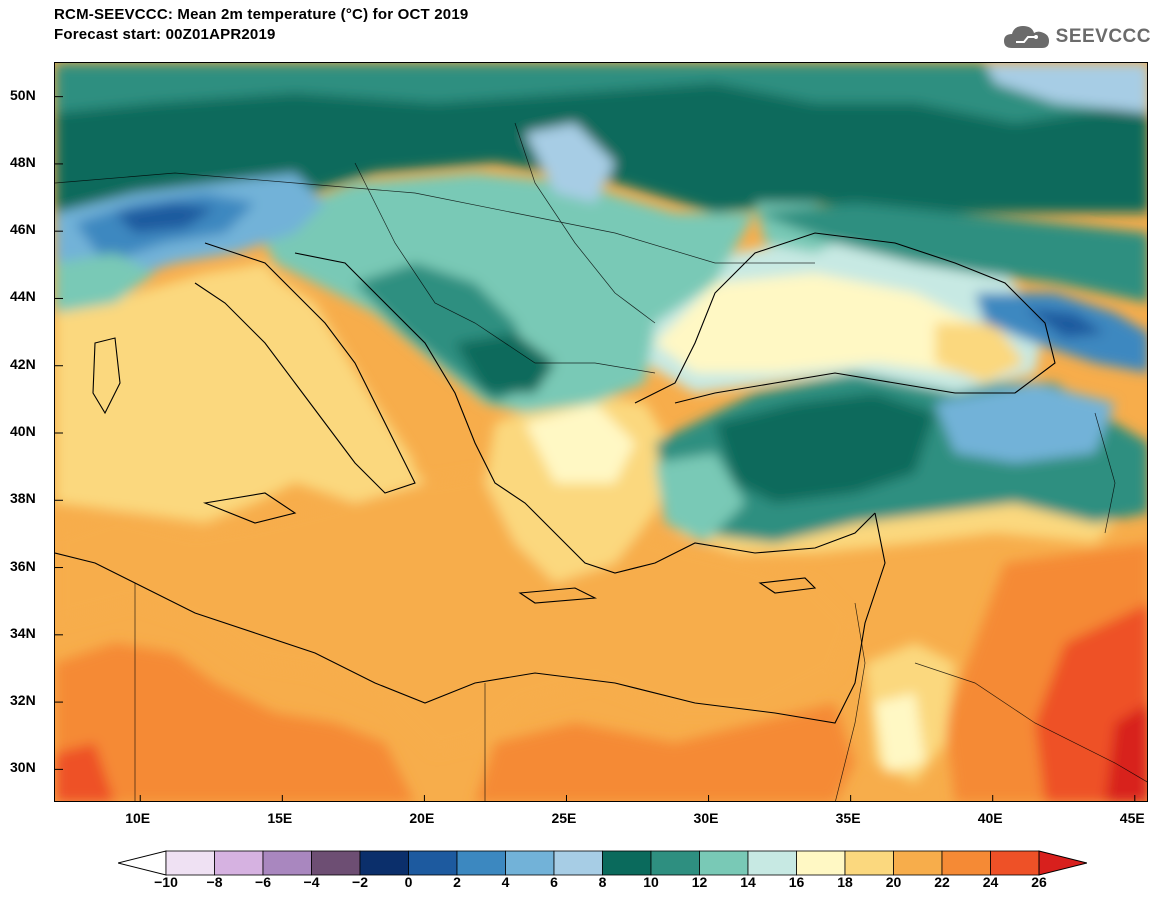 This screenshot has width=1165, height=907. I want to click on adriatic-mild-field, so click(305, 368).